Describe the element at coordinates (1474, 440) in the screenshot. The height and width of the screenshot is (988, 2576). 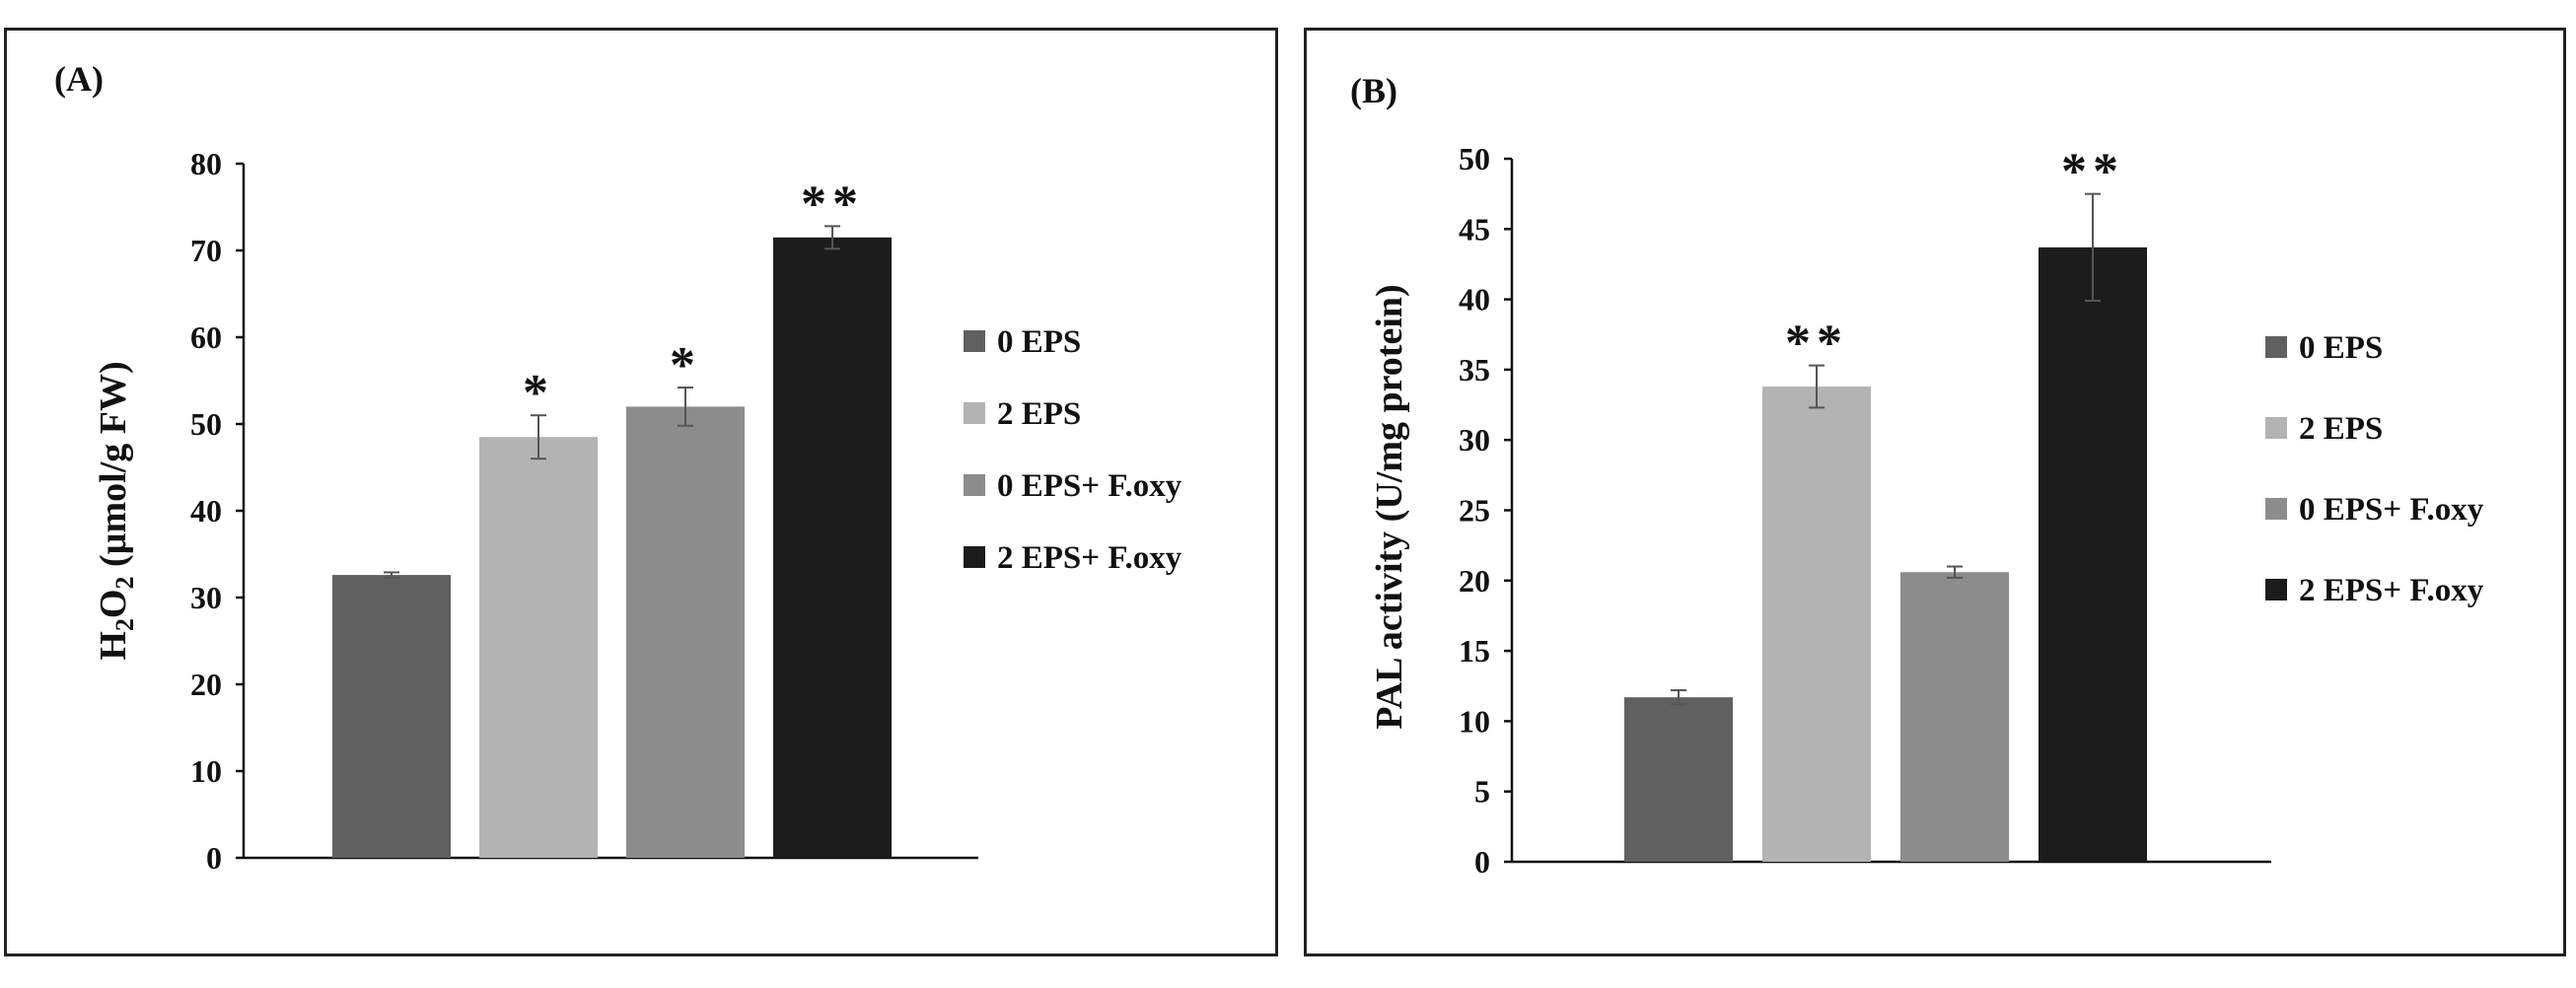
I see `chart-1-y-tick-label: 30` at that location.